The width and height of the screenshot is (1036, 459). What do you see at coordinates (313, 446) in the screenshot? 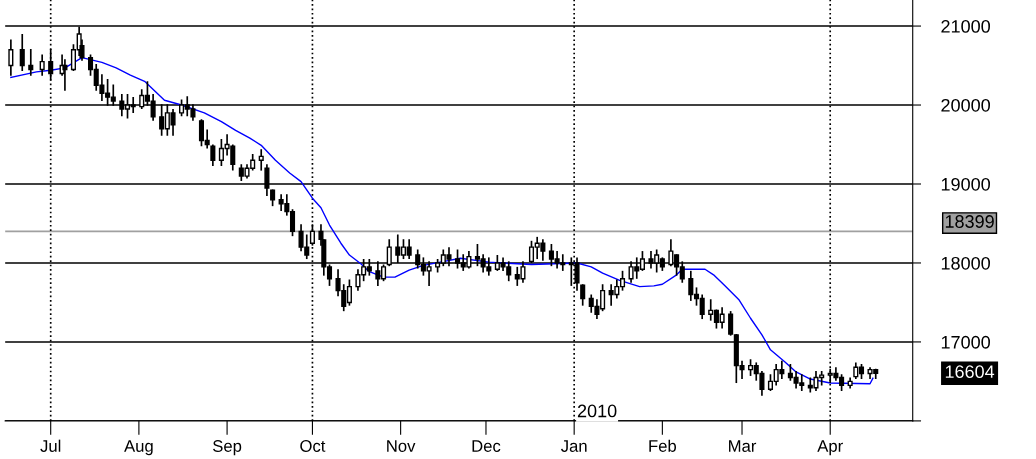
I see `x-tick-label: Oct` at bounding box center [313, 446].